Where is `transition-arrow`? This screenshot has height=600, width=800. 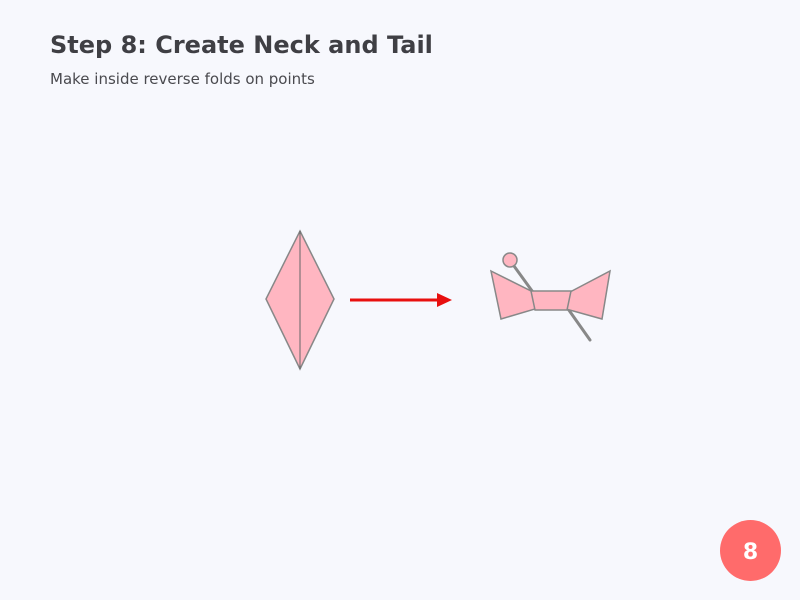 transition-arrow is located at coordinates (401, 300).